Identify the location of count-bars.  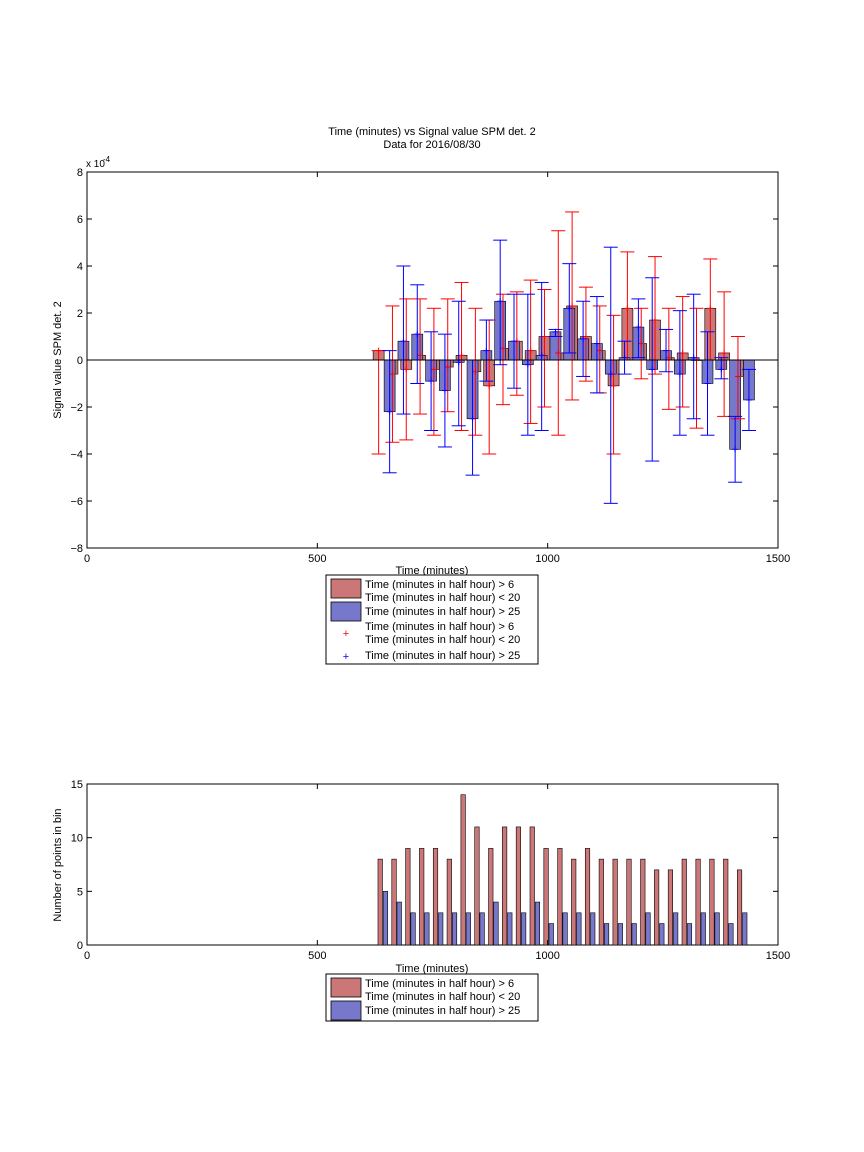
(562, 870).